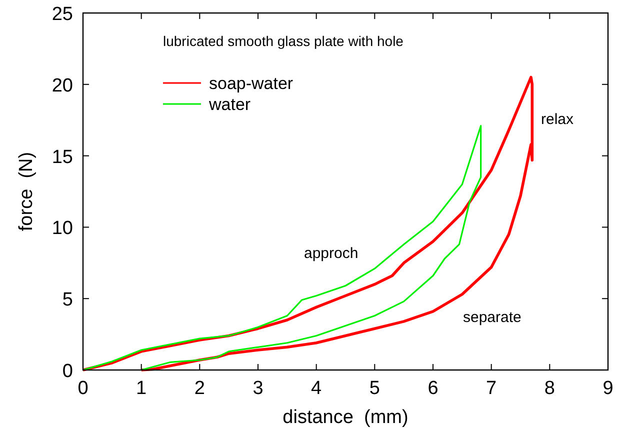 This screenshot has width=636, height=435. What do you see at coordinates (433, 388) in the screenshot?
I see `x-tick-label: 6` at bounding box center [433, 388].